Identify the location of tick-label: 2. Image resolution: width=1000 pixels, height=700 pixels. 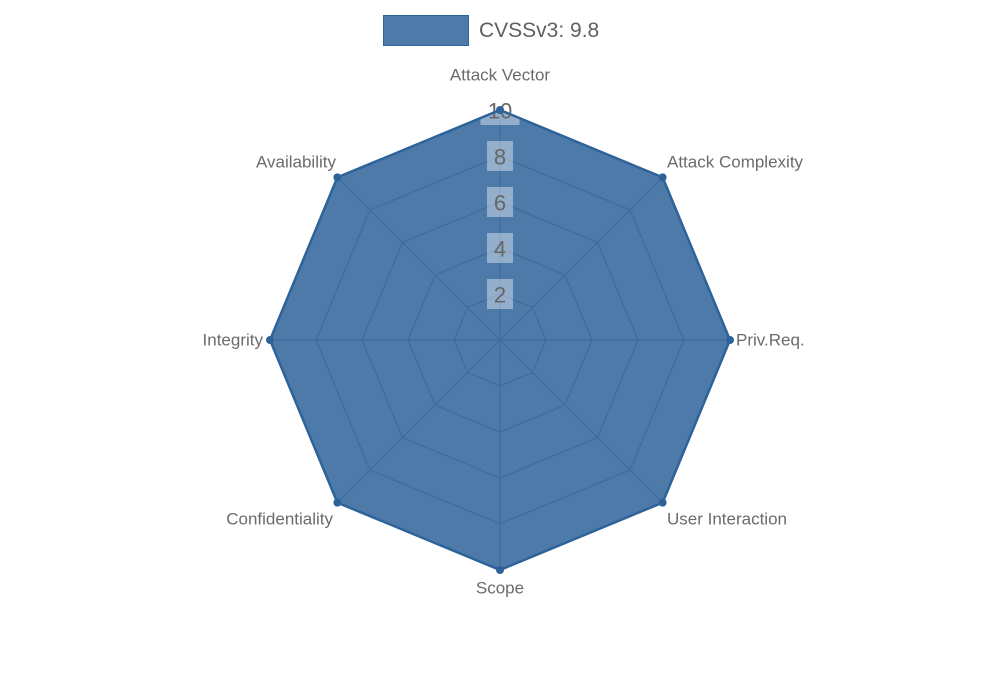
(500, 295).